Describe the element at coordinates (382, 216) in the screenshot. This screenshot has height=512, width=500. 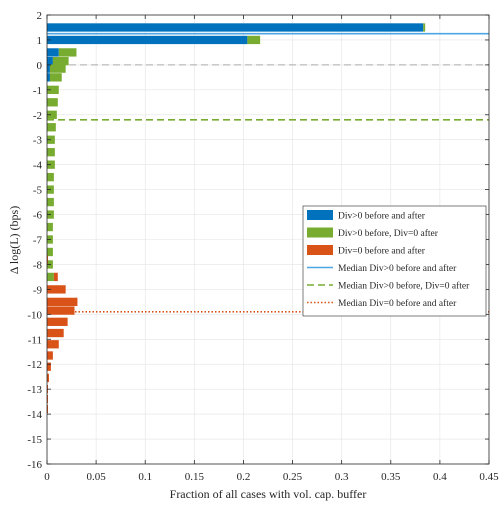
I see `legend-label: Div>0 before and after` at that location.